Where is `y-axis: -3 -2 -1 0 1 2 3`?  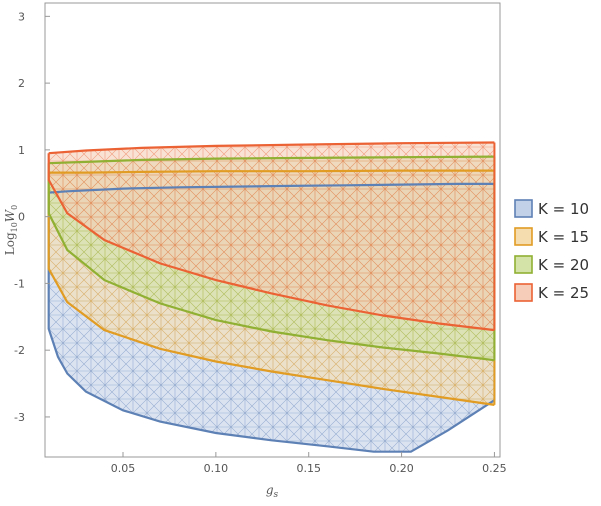
y-axis: -3 -2 -1 0 1 2 3 is located at coordinates (32, 217).